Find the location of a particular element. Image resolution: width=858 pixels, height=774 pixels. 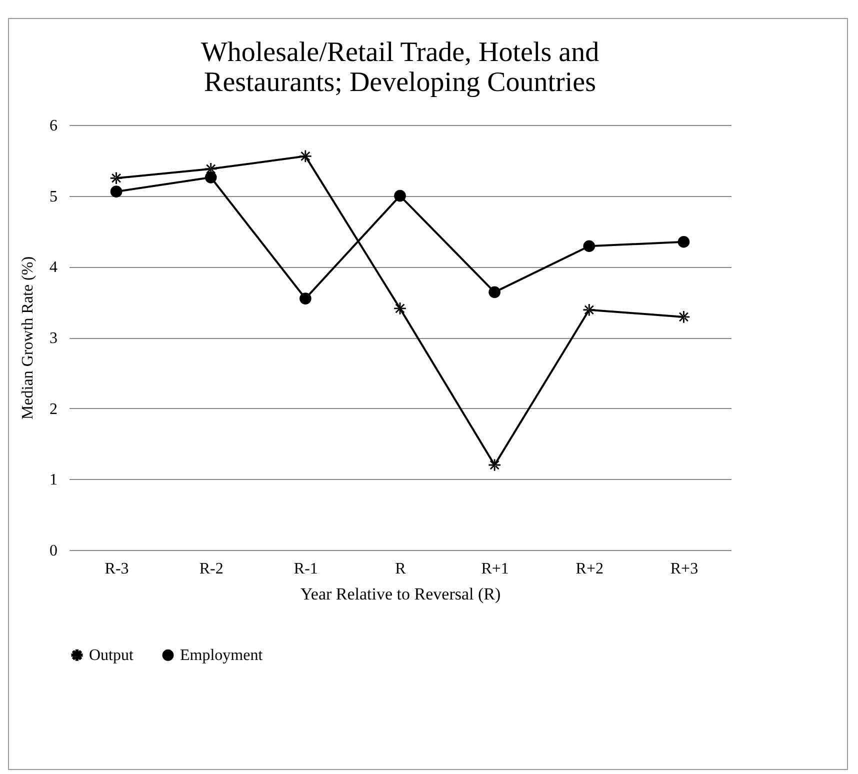

x-tick-label: R+3 is located at coordinates (684, 569).